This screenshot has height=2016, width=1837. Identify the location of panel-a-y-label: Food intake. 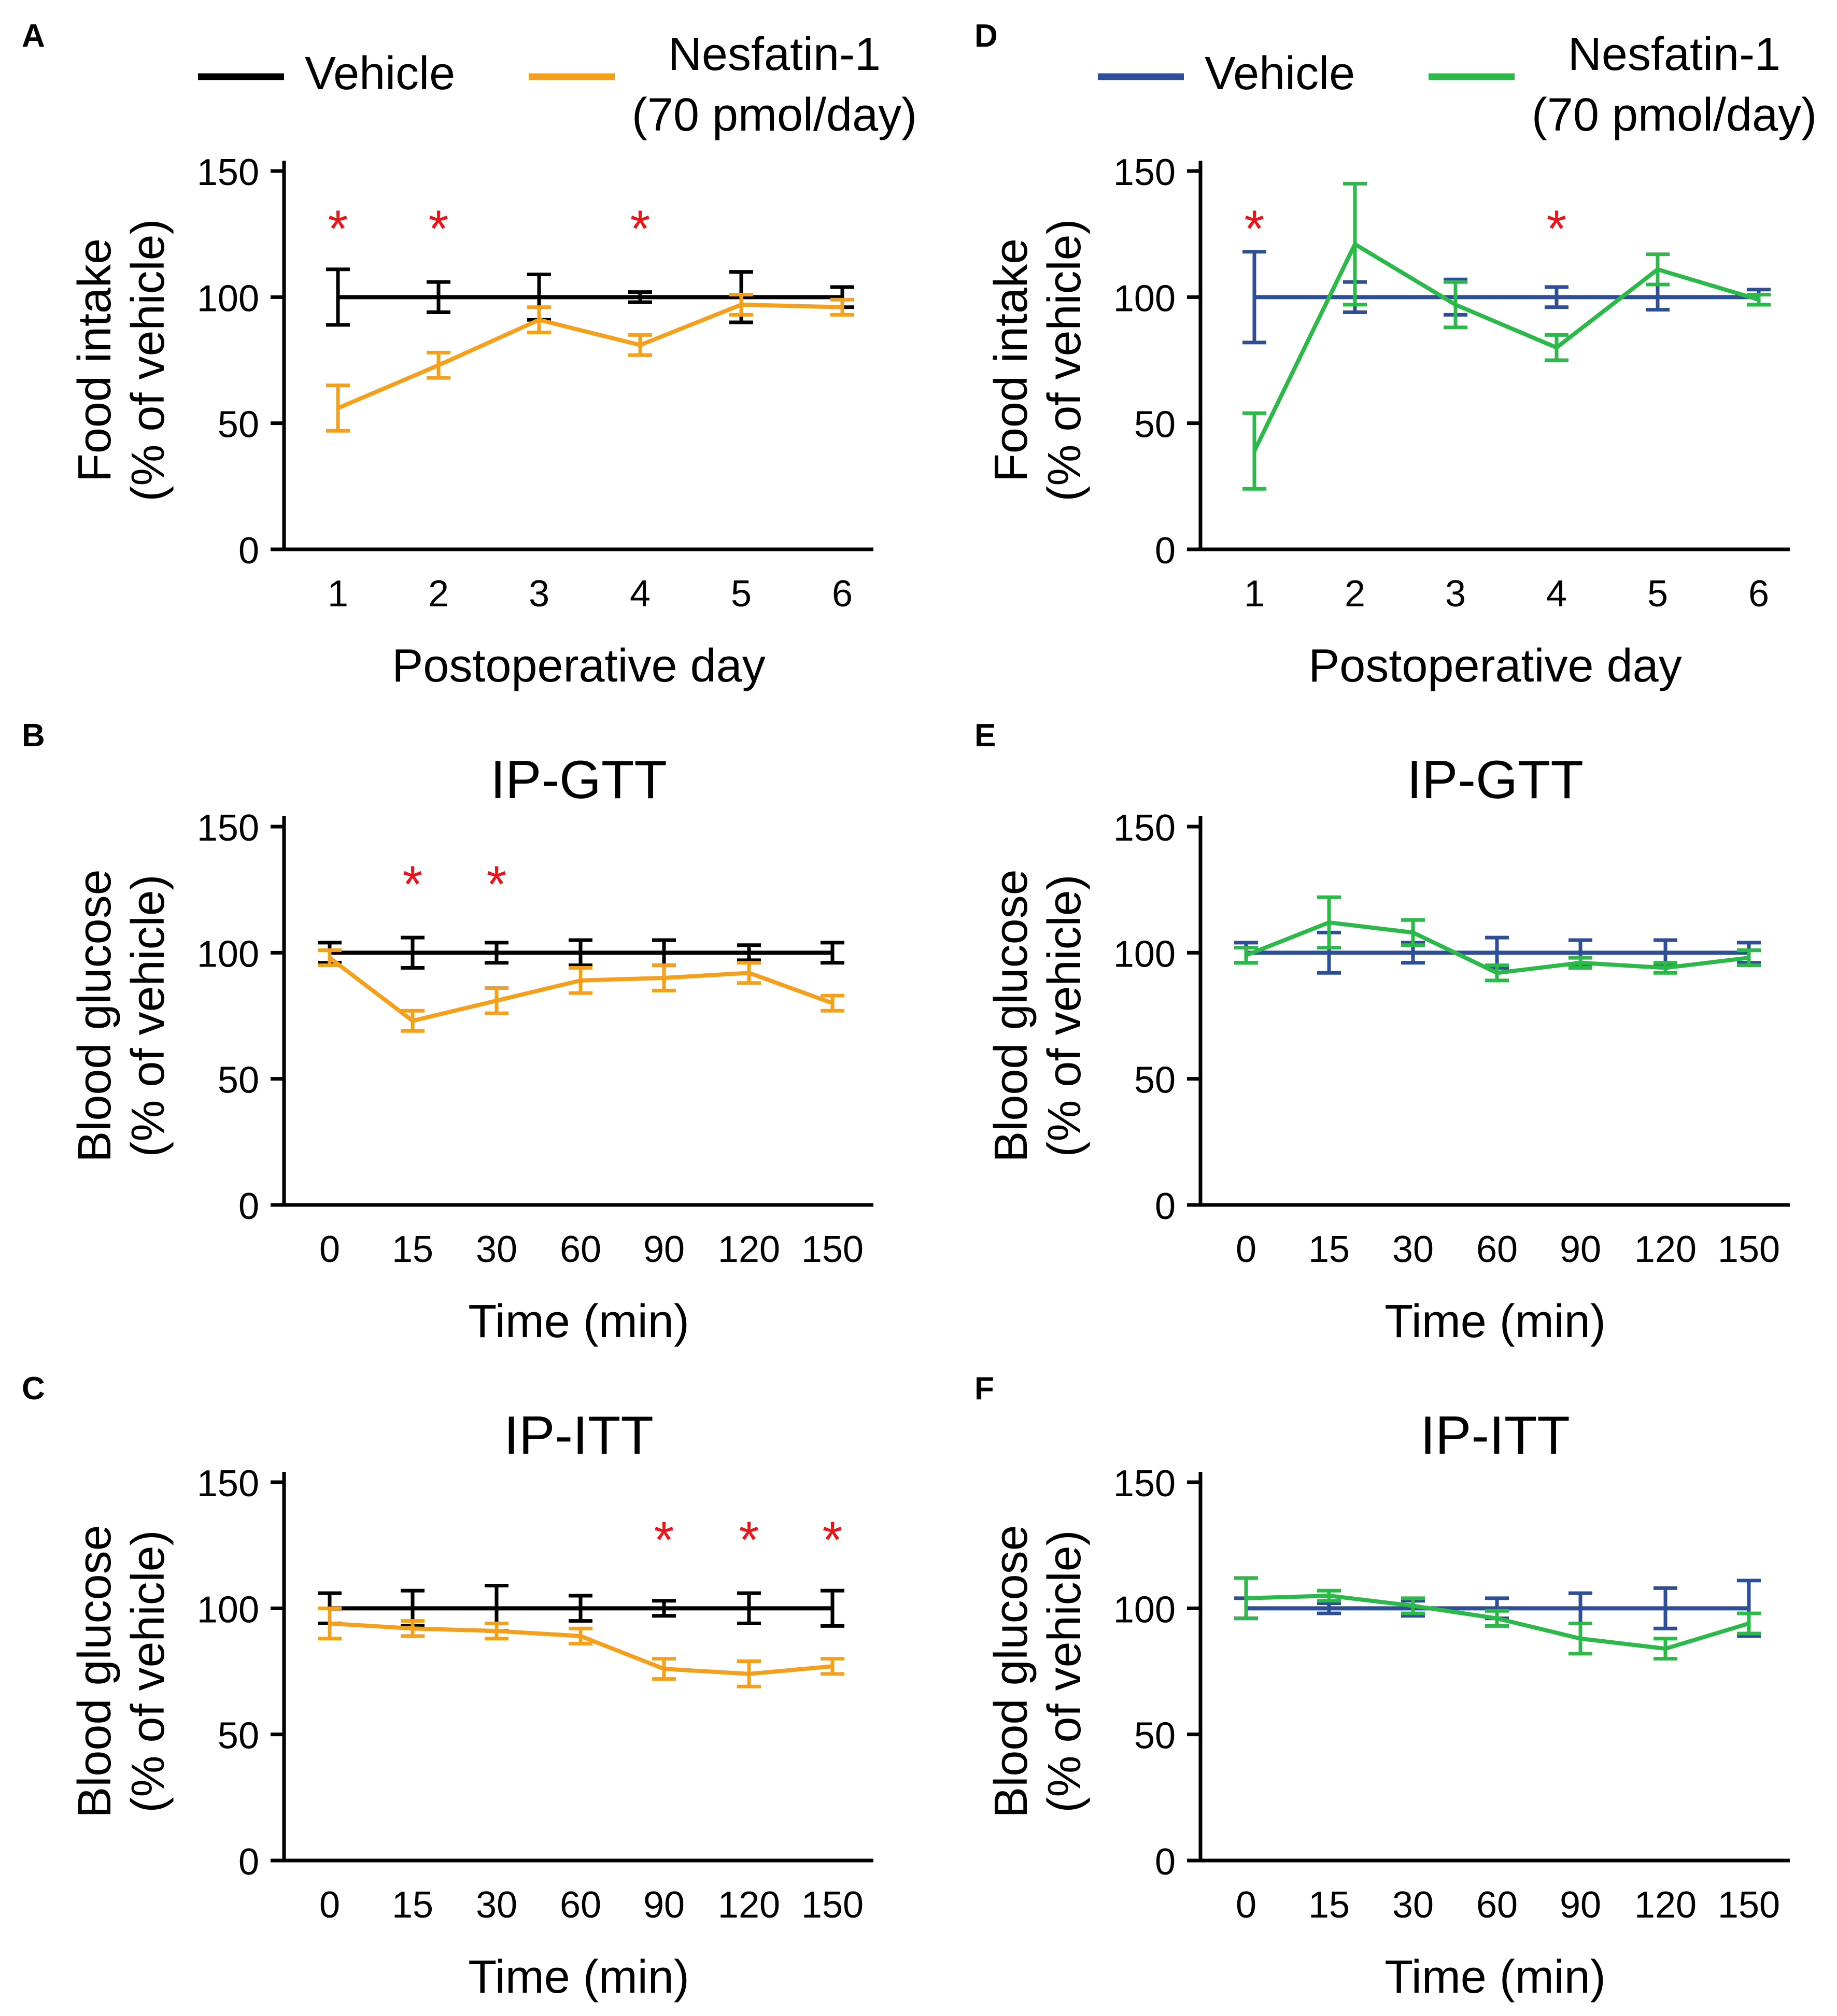
(95, 360).